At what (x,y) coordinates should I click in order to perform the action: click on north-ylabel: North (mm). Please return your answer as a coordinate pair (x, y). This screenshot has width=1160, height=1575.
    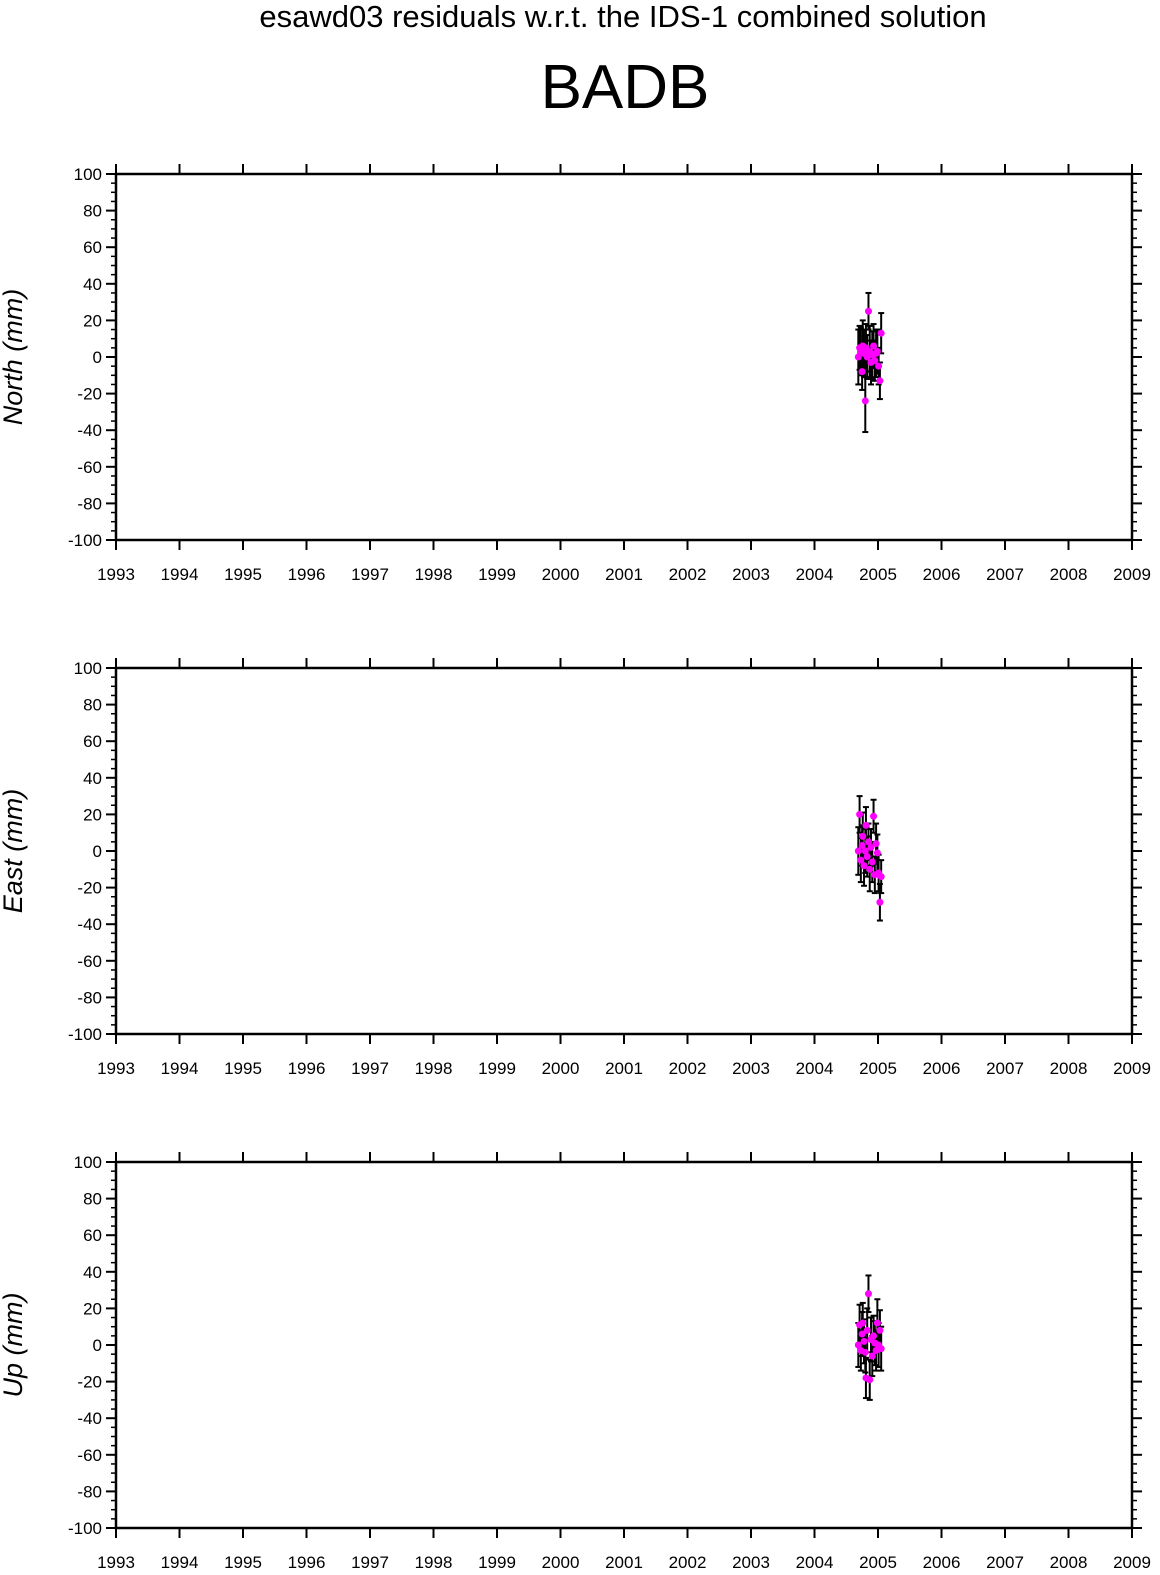
    Looking at the image, I should click on (14, 357).